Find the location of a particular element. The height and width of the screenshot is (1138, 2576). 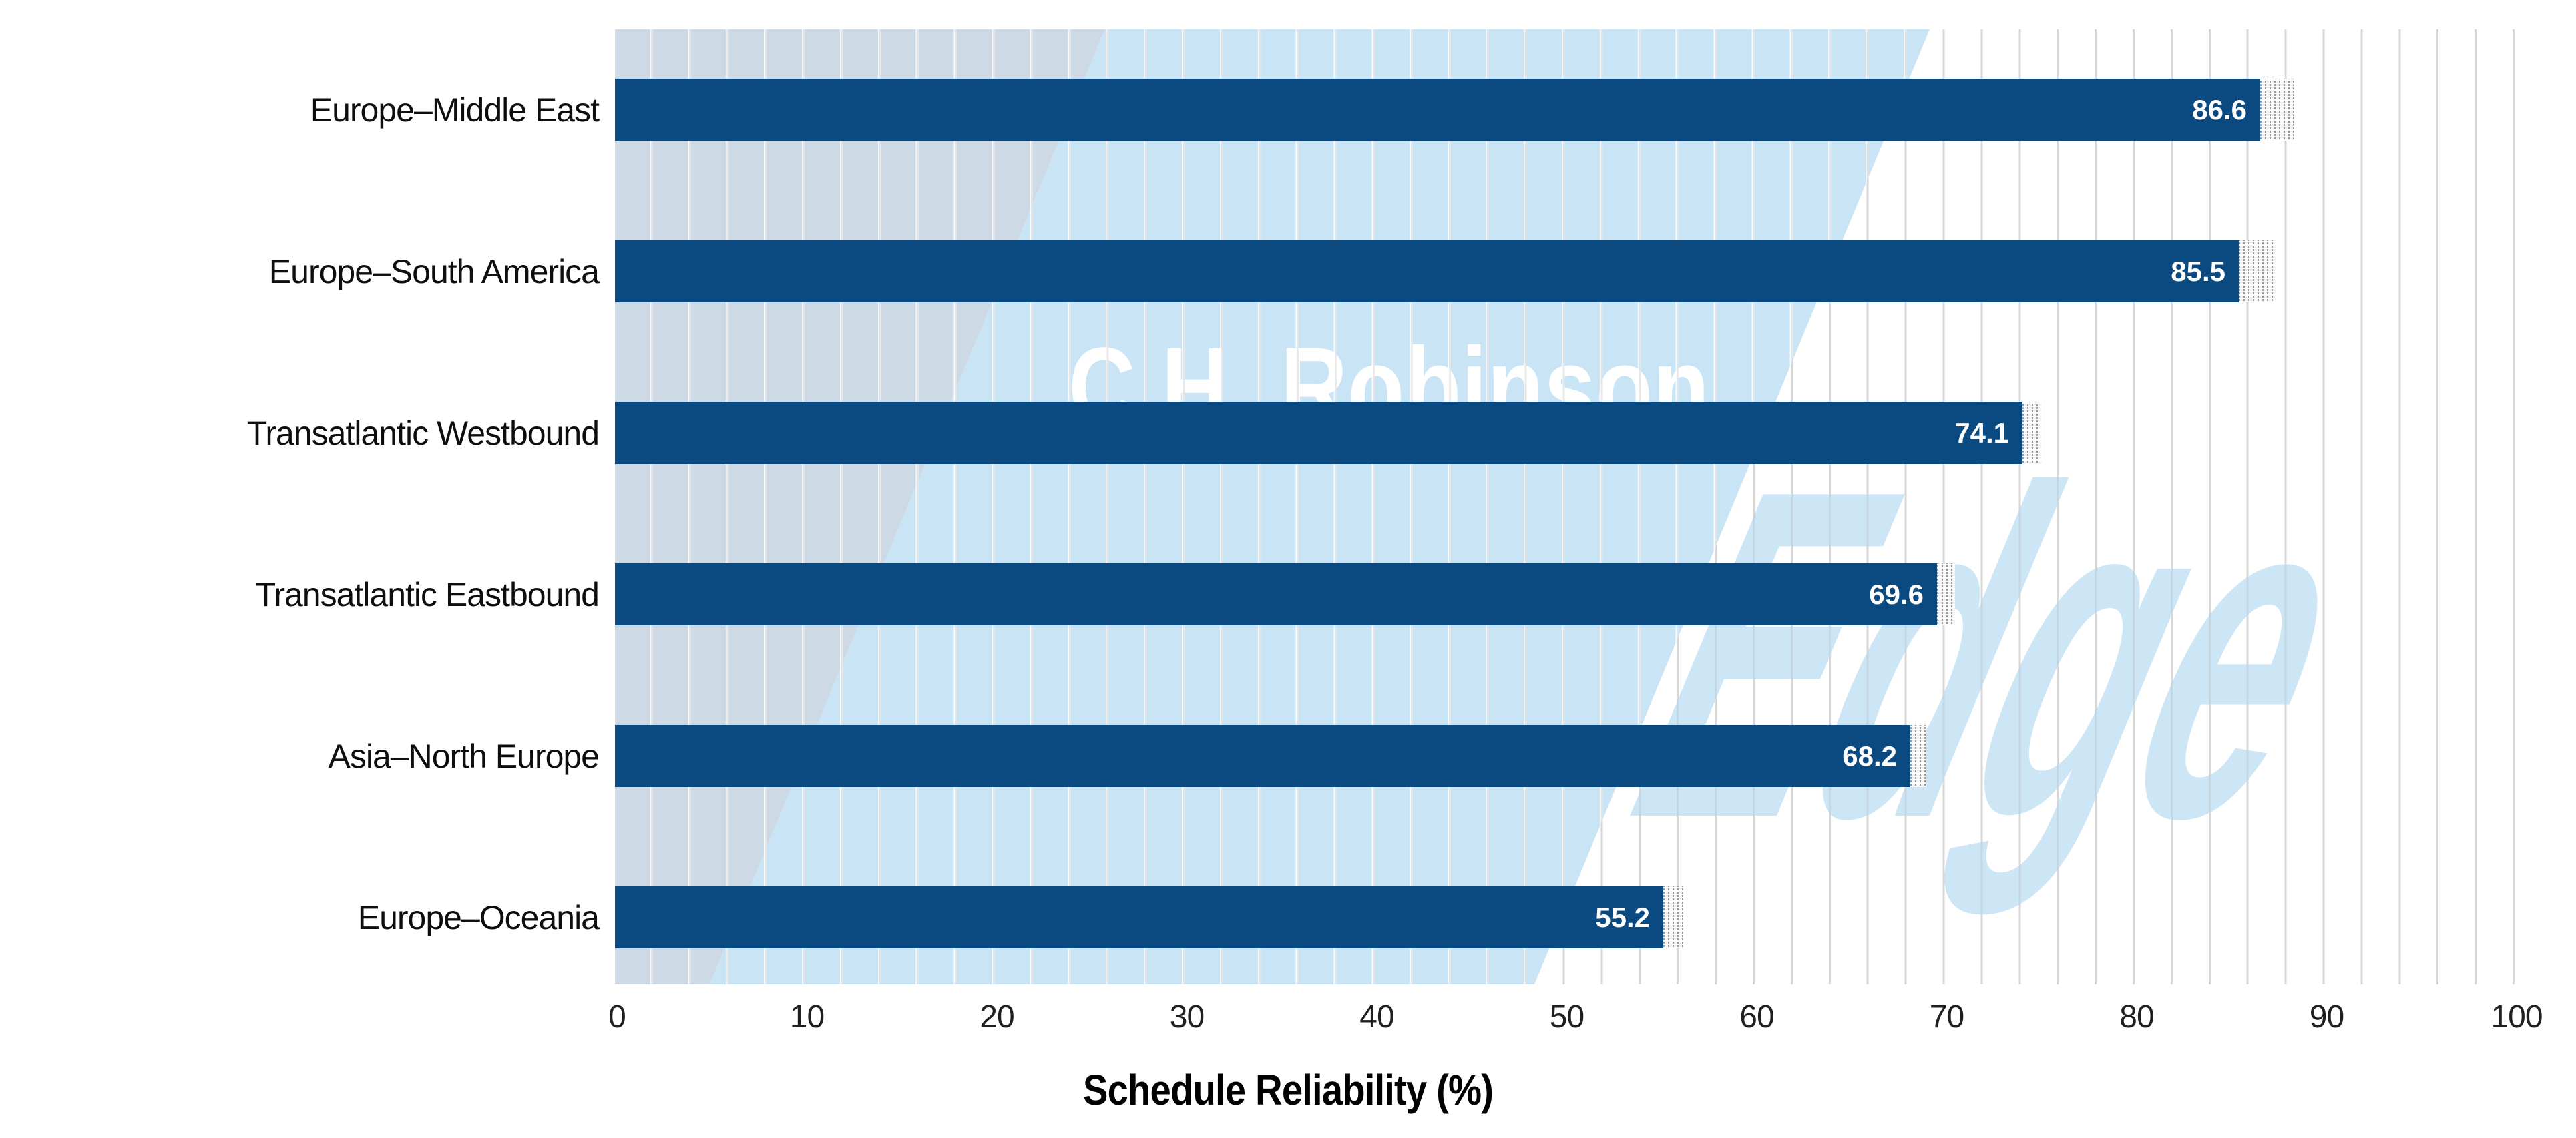

bar: 85.5 is located at coordinates (1427, 271).